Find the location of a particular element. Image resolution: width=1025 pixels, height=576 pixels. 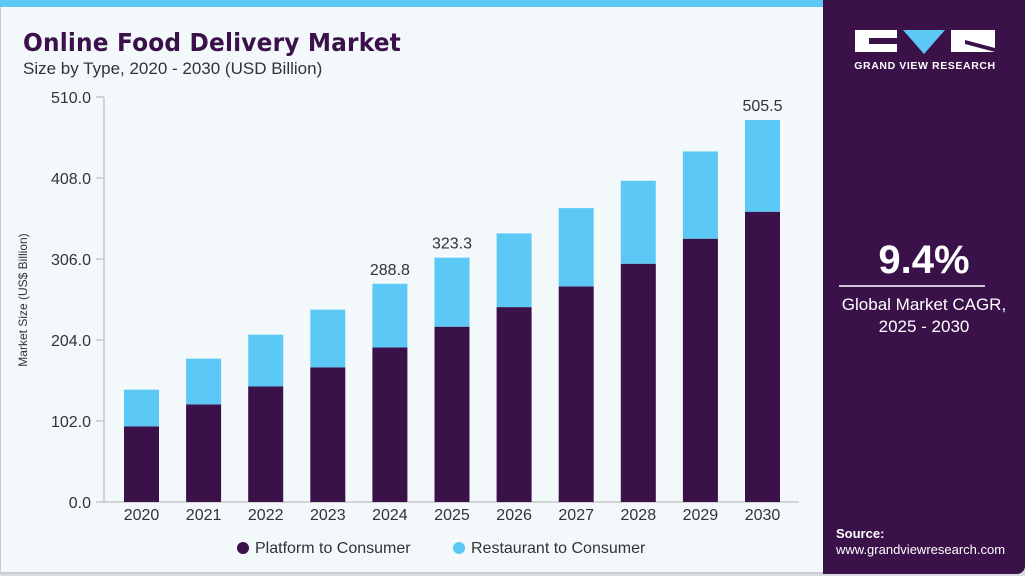

bar-restaurant-2021 is located at coordinates (204, 381).